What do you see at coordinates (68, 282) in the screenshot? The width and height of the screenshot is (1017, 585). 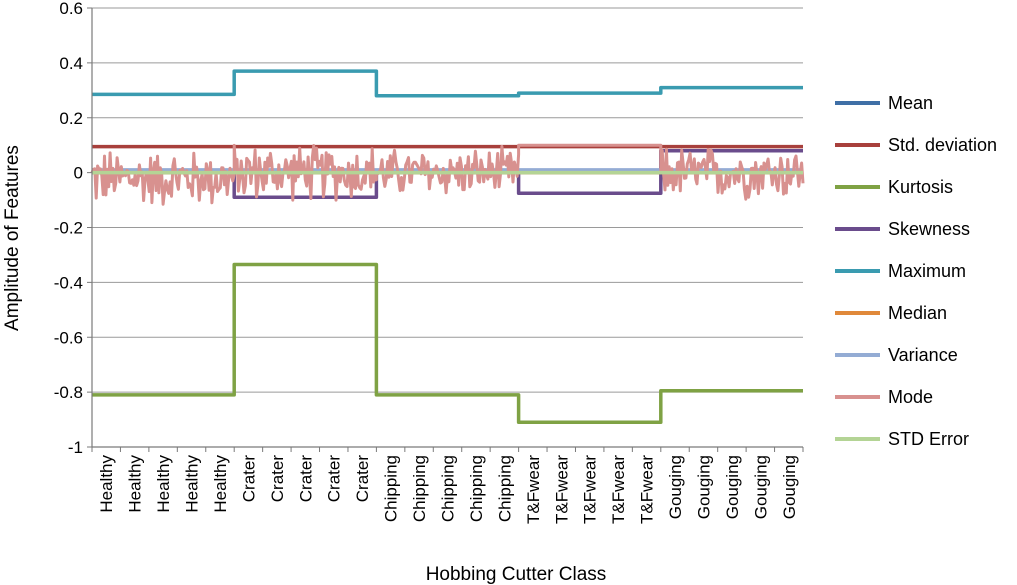 I see `y-tick-label: -0.4` at bounding box center [68, 282].